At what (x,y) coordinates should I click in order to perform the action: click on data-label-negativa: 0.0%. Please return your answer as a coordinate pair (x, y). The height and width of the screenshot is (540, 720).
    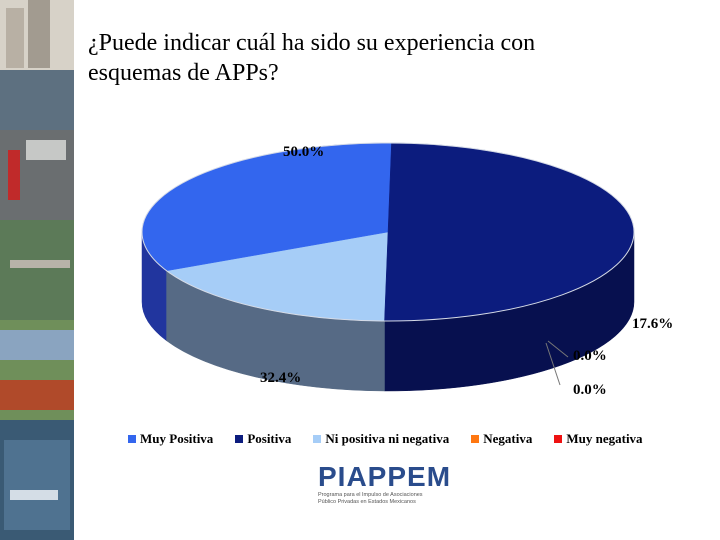
    Looking at the image, I should click on (590, 356).